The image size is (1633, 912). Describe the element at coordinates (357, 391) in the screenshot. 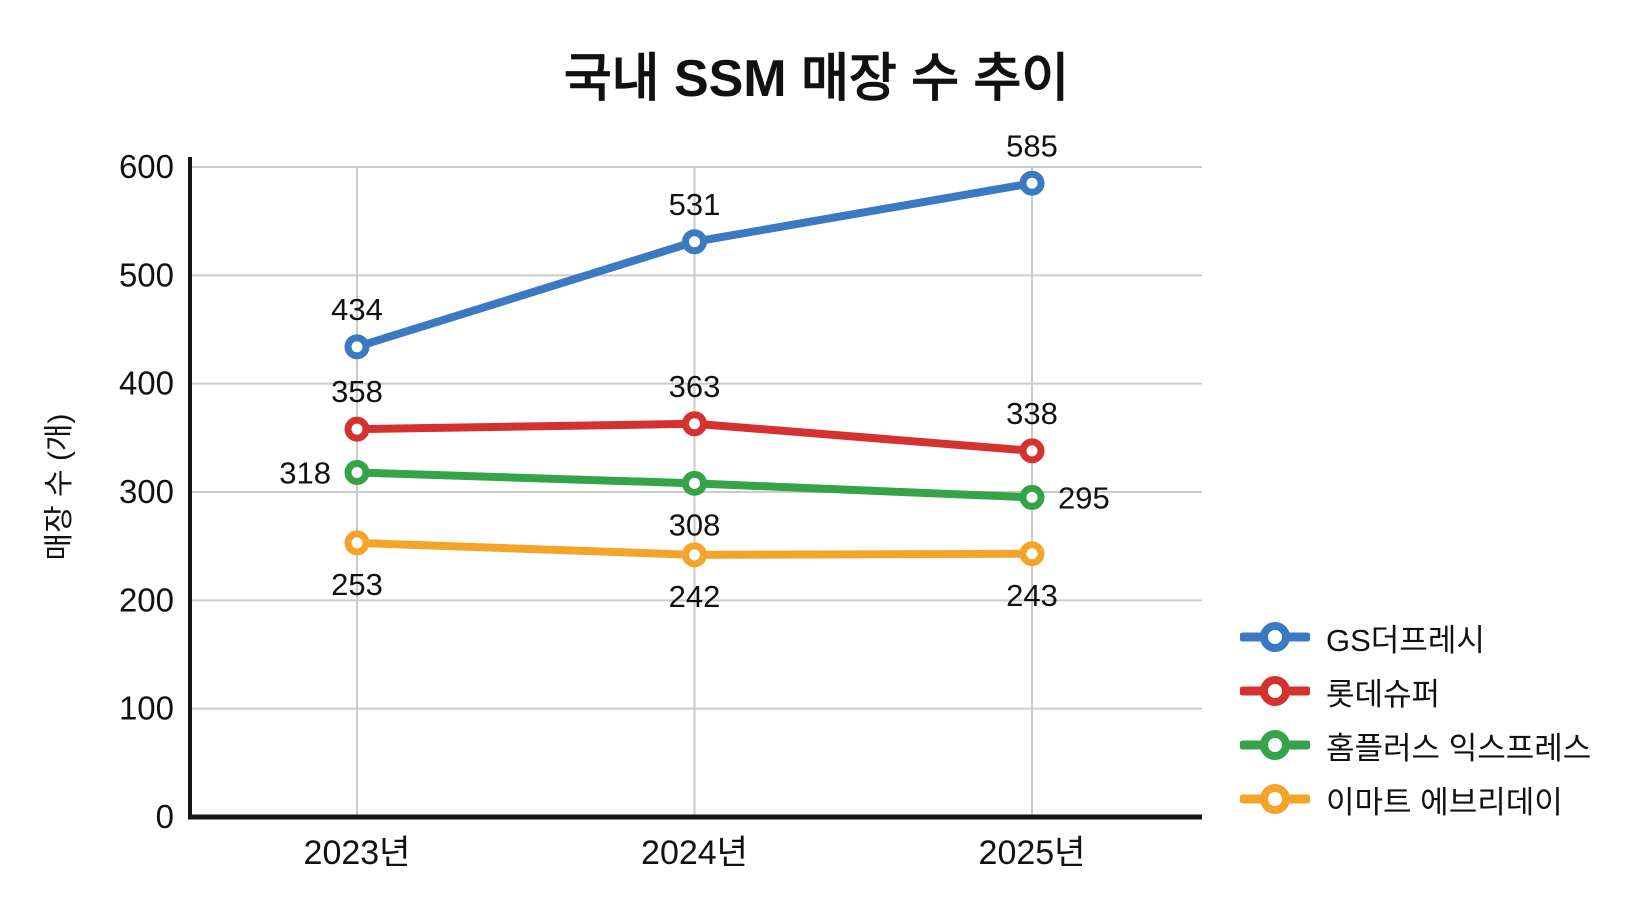

I see `data-label: 358` at that location.